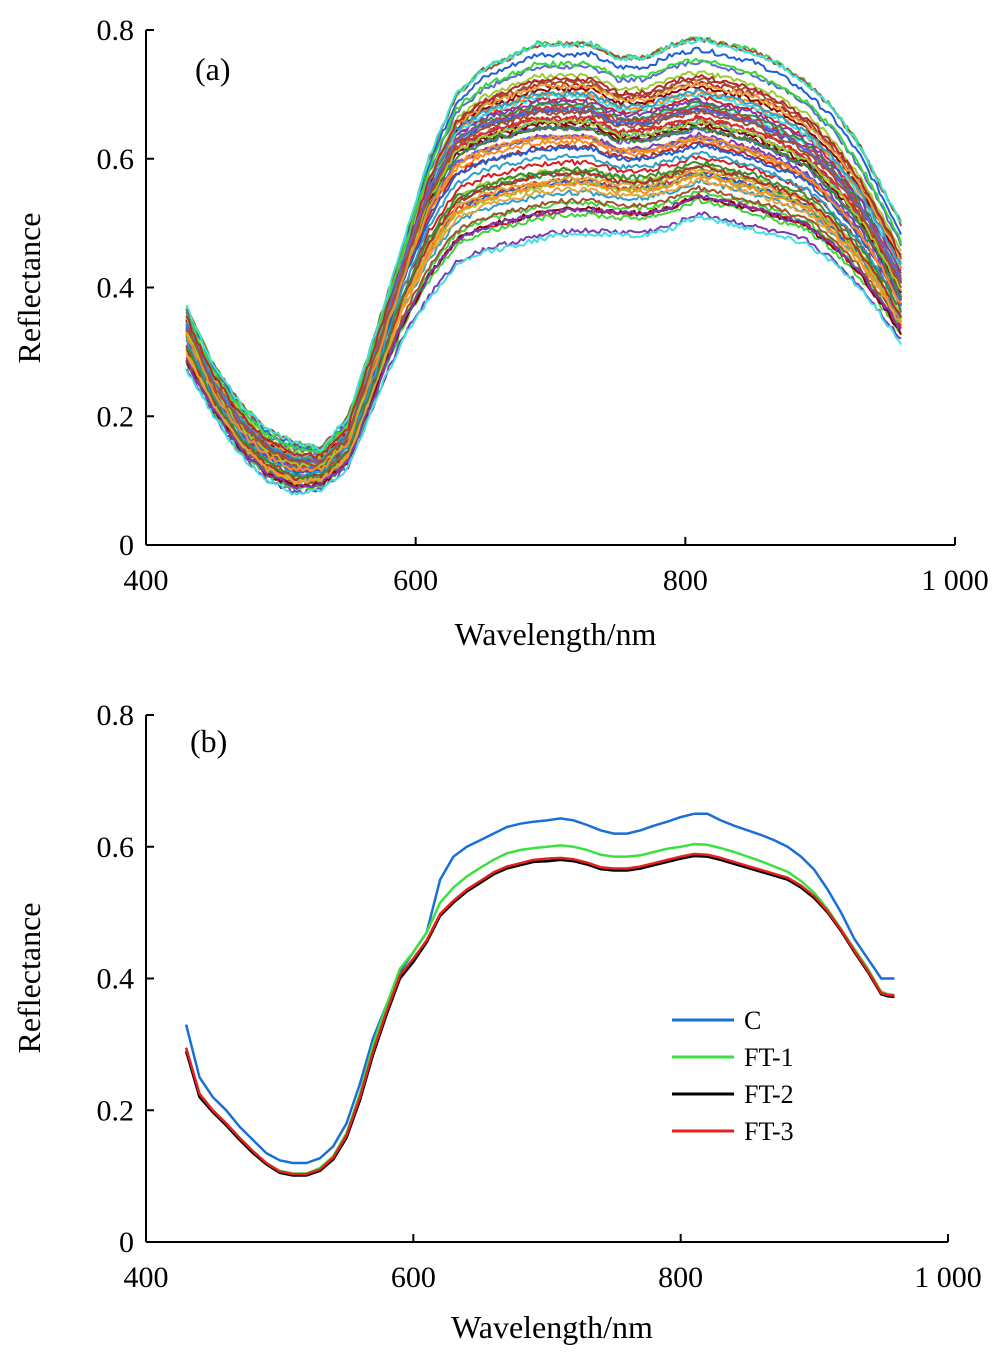 The height and width of the screenshot is (1352, 1000). What do you see at coordinates (769, 1131) in the screenshot?
I see `legend-label-ft-3: FT-3` at bounding box center [769, 1131].